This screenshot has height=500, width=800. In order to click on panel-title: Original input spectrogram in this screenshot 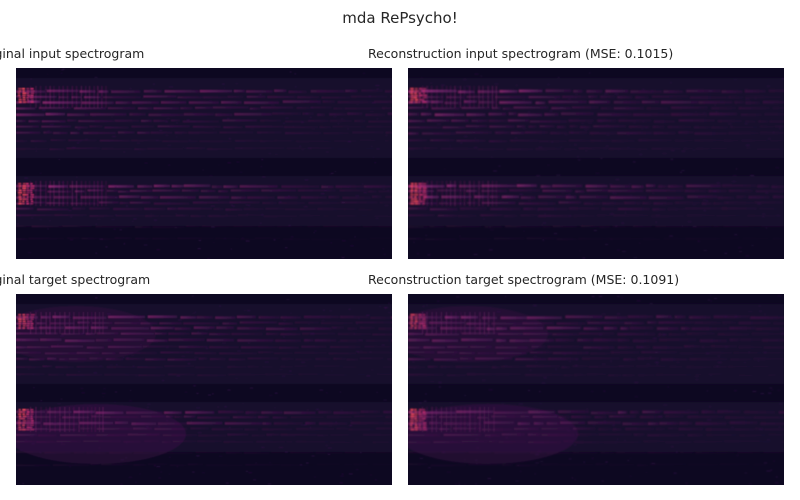, I will do `click(72, 53)`.